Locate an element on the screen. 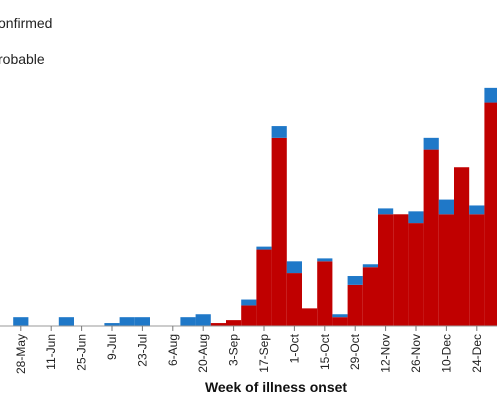  x-tick-label-12: 12-Nov is located at coordinates (386, 353).